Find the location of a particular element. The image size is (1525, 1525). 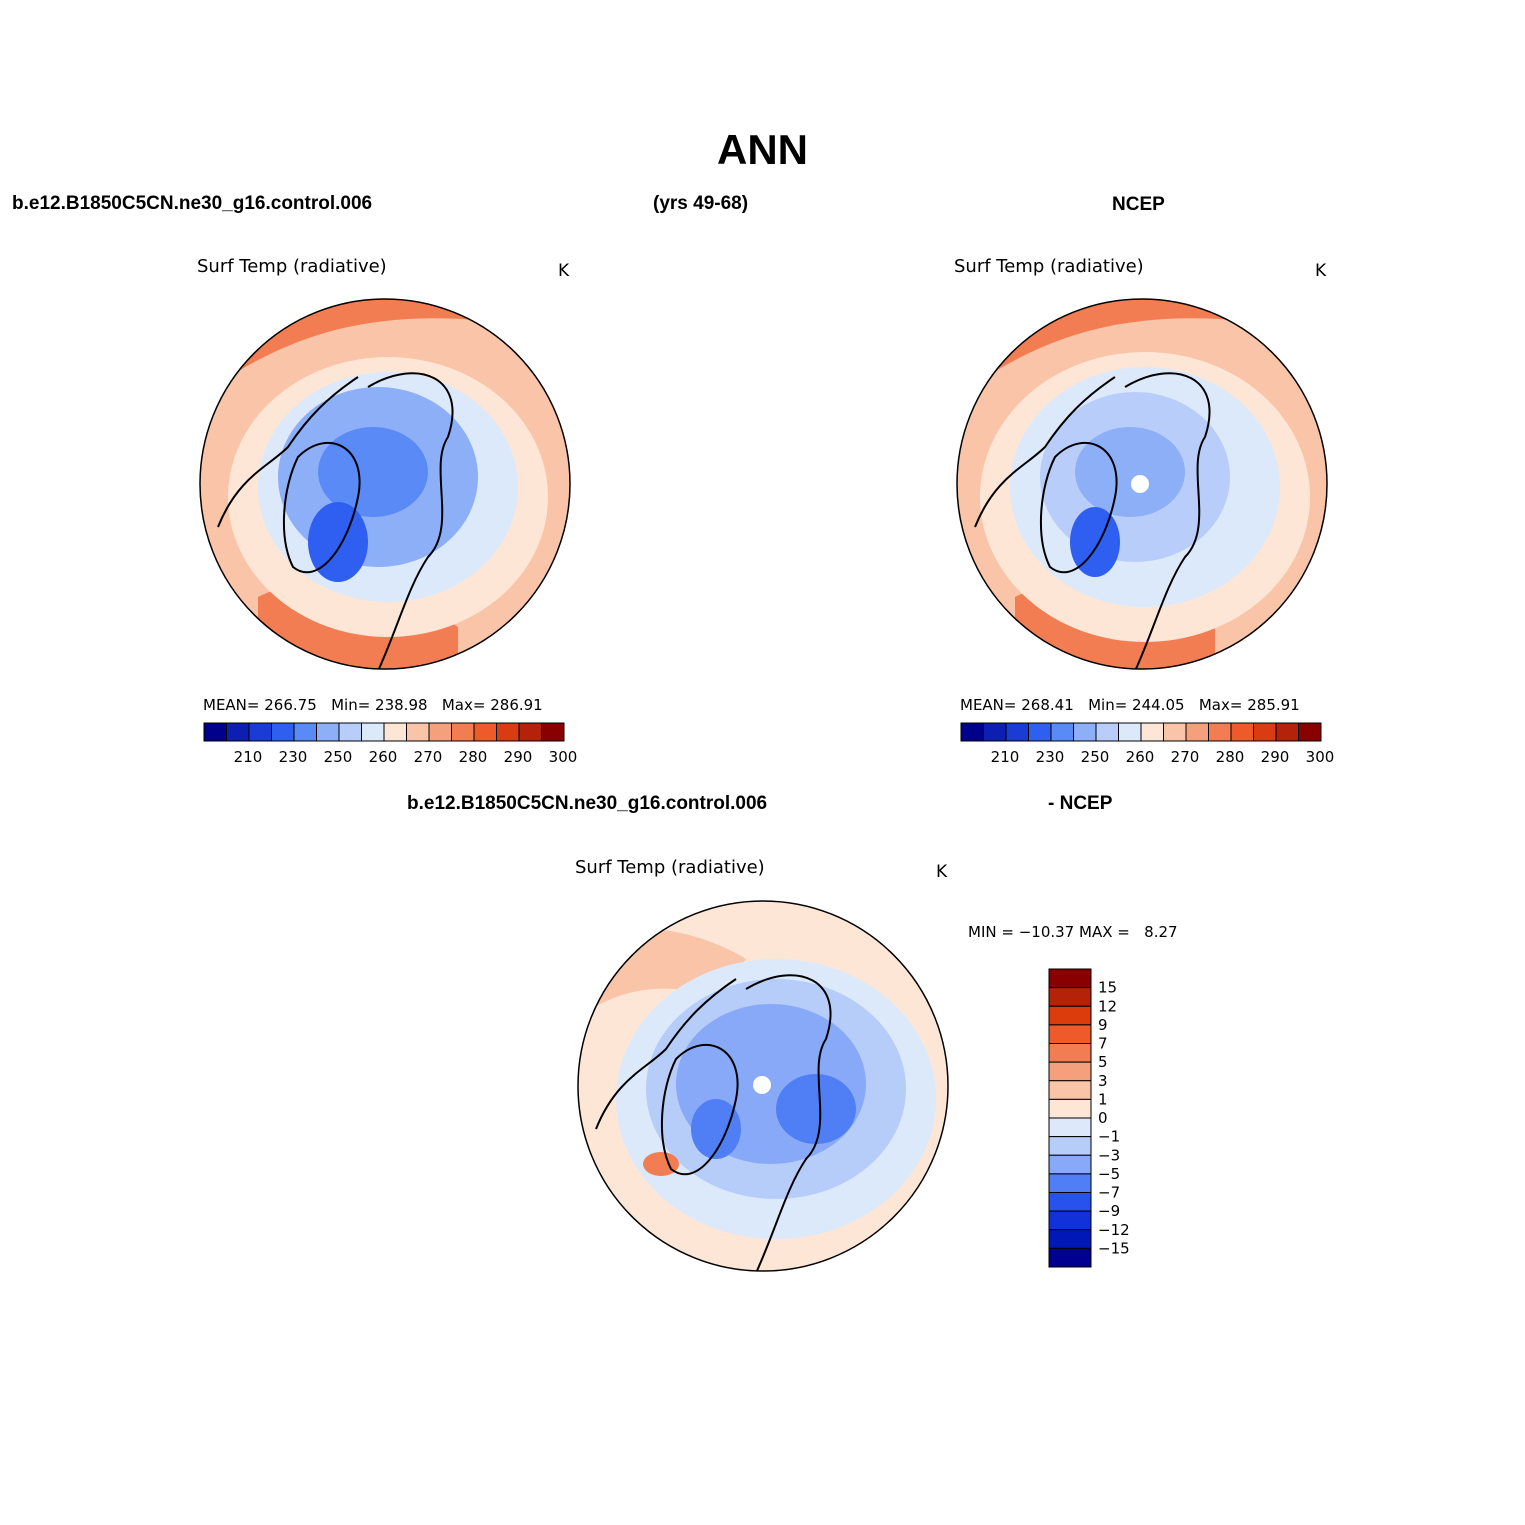

diff-polar-map is located at coordinates (763, 1086).